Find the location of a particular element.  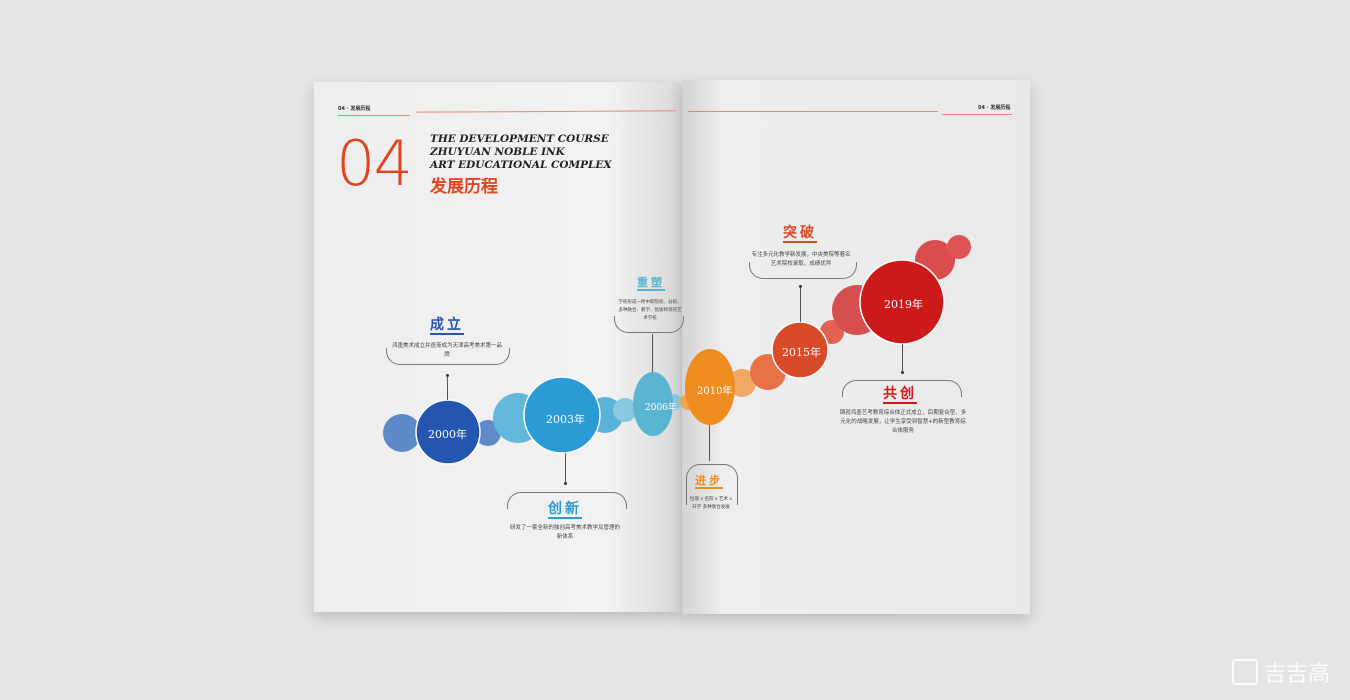

year-2010: 2010年 is located at coordinates (715, 391).